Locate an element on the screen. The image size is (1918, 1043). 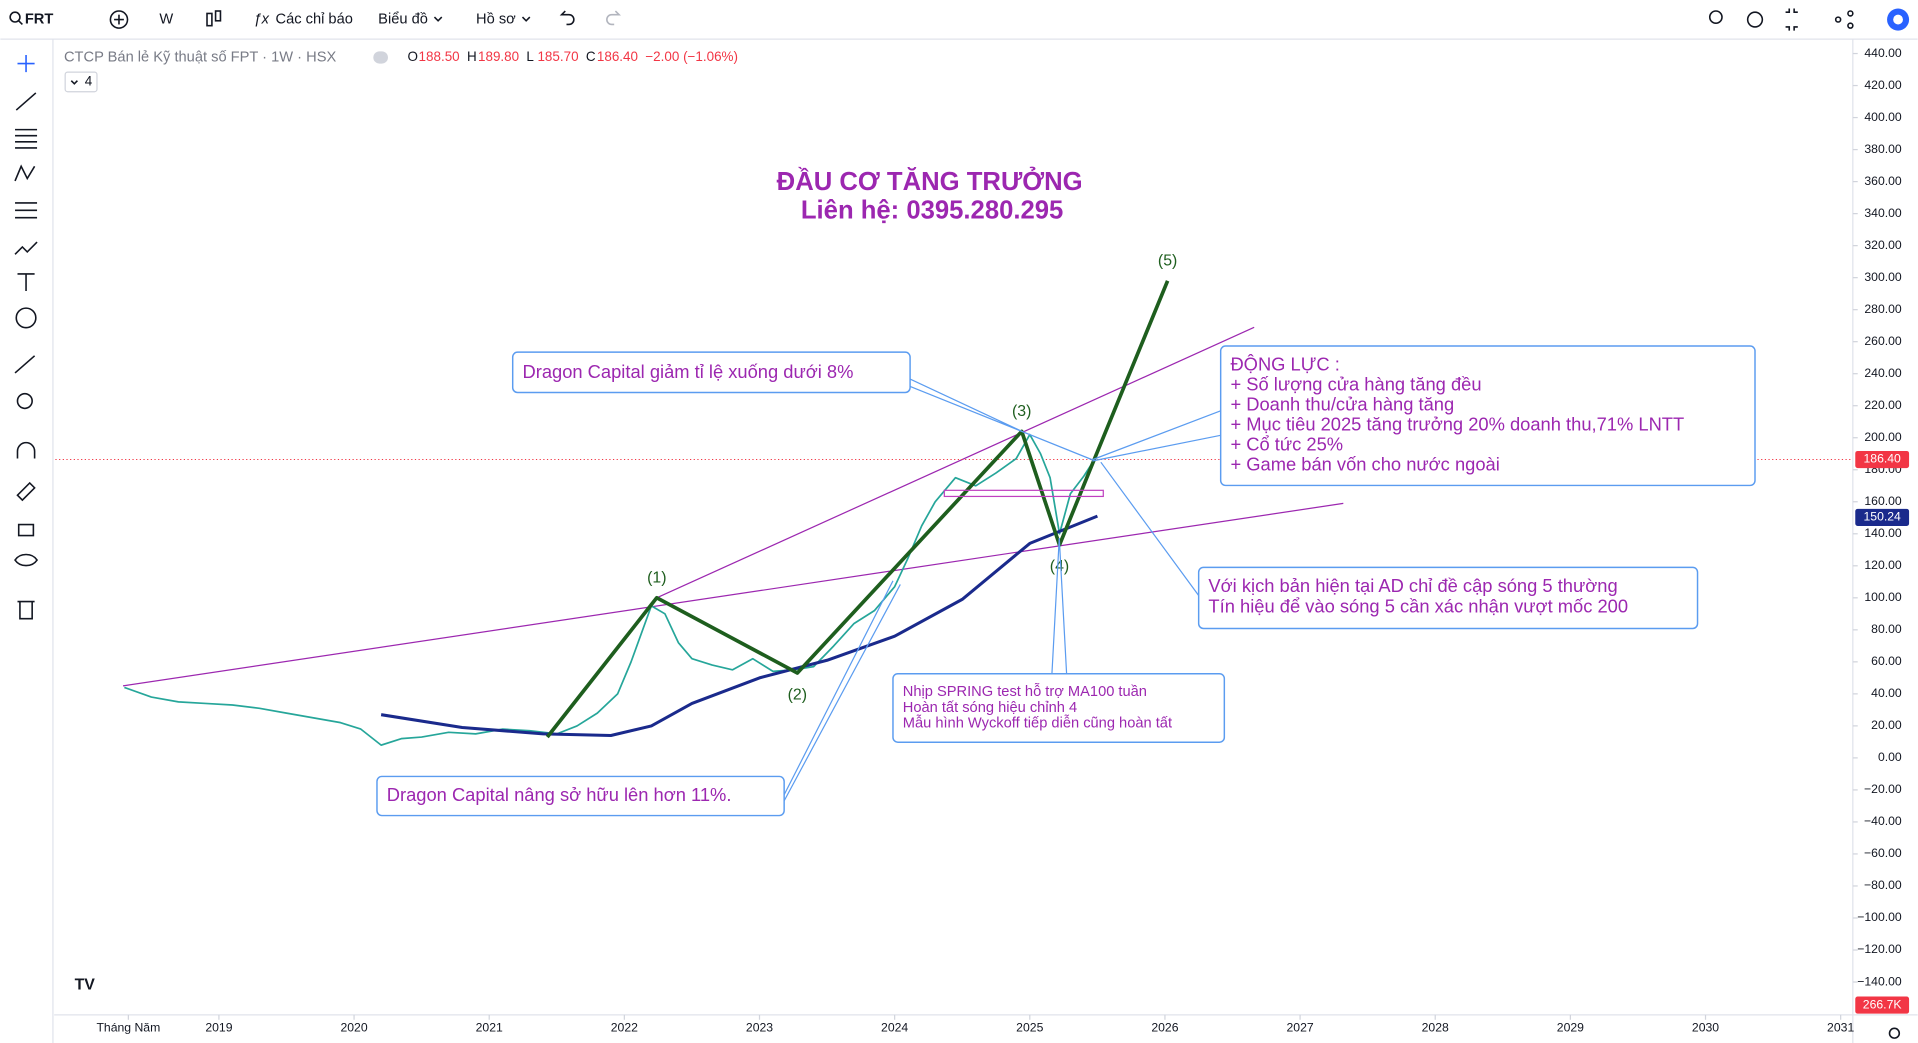
headline-title: ĐẦU CƠ TĂNG TRƯỞNG is located at coordinates (930, 181).